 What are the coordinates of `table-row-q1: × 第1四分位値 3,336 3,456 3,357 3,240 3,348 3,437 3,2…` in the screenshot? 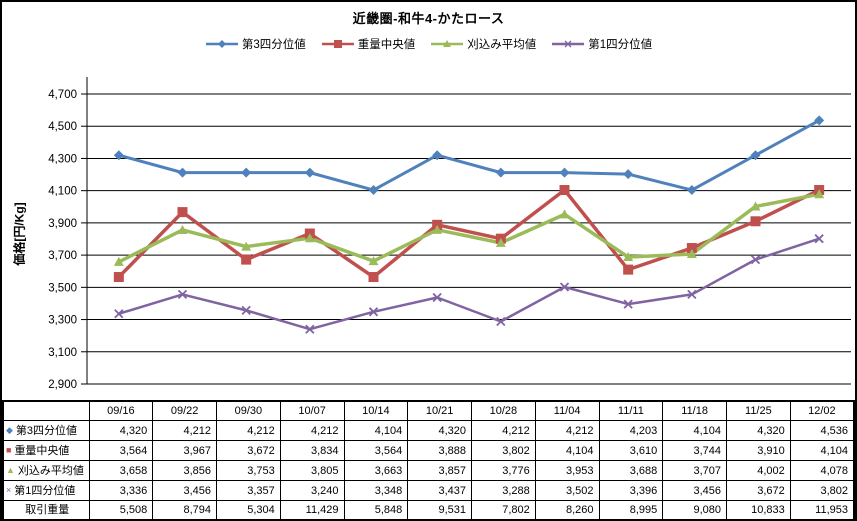 It's located at (428, 490).